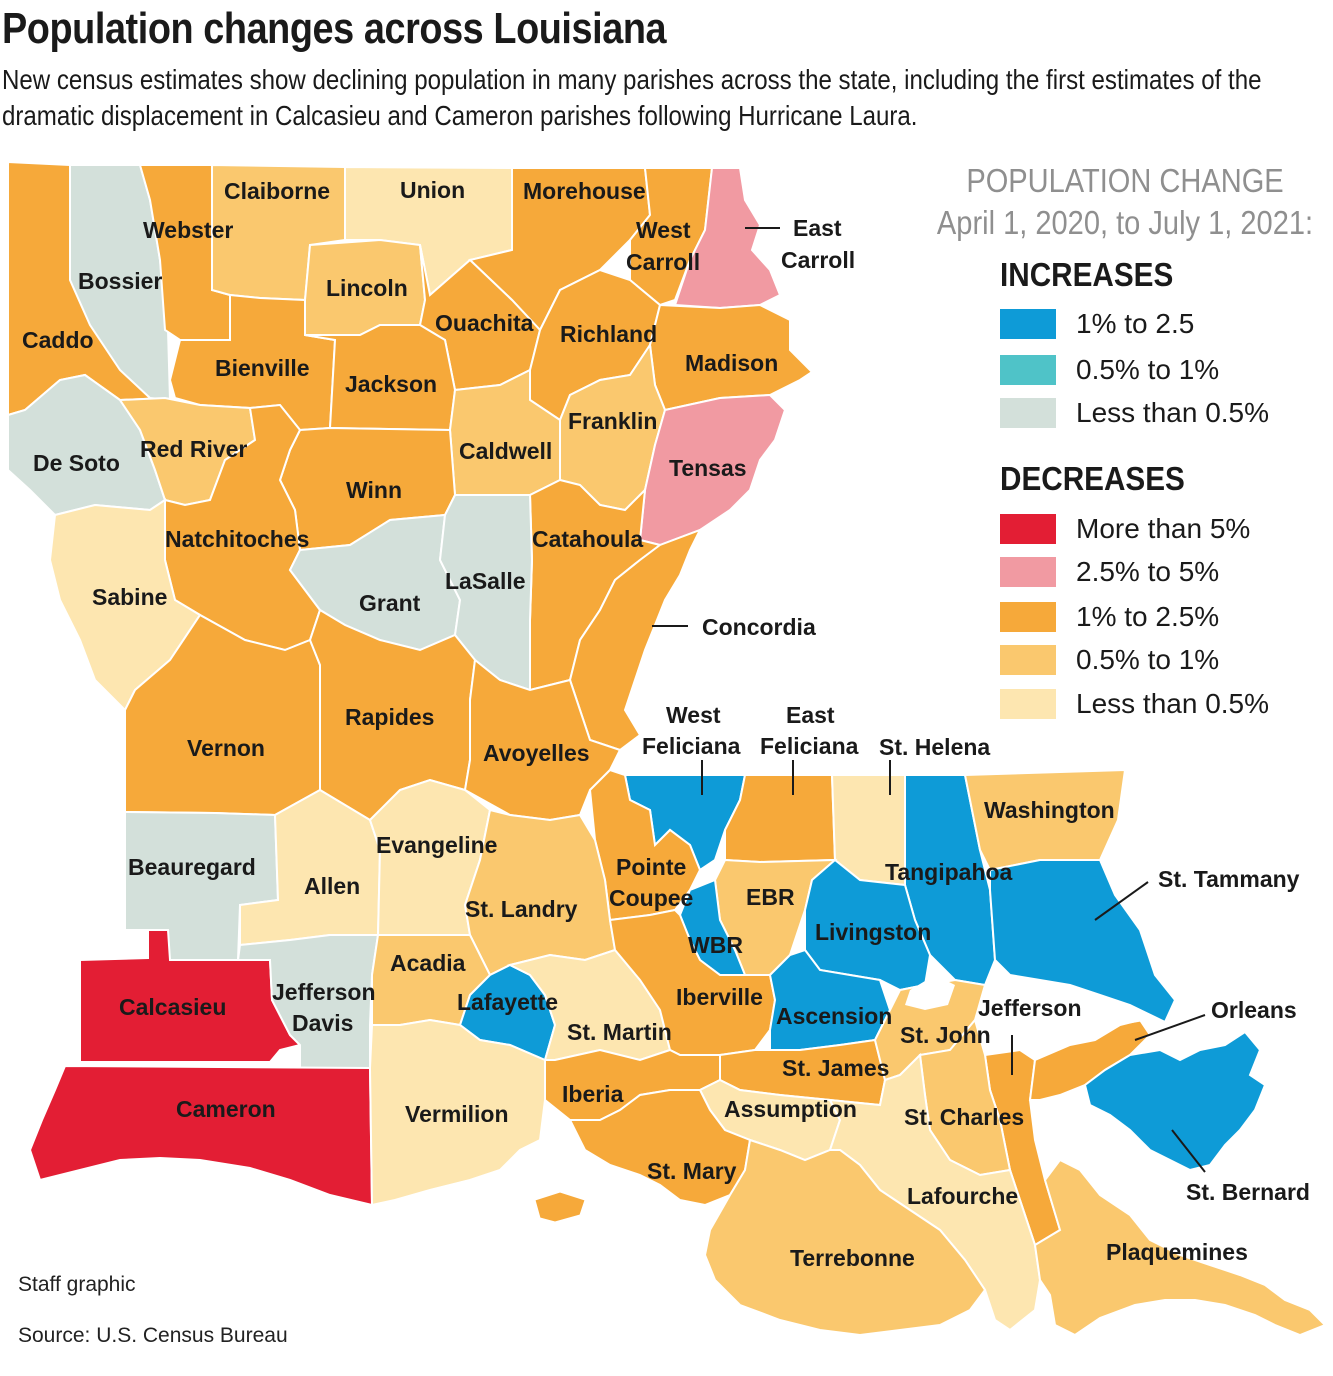  What do you see at coordinates (172, 1007) in the screenshot?
I see `label-calcasieu: Calcasieu` at bounding box center [172, 1007].